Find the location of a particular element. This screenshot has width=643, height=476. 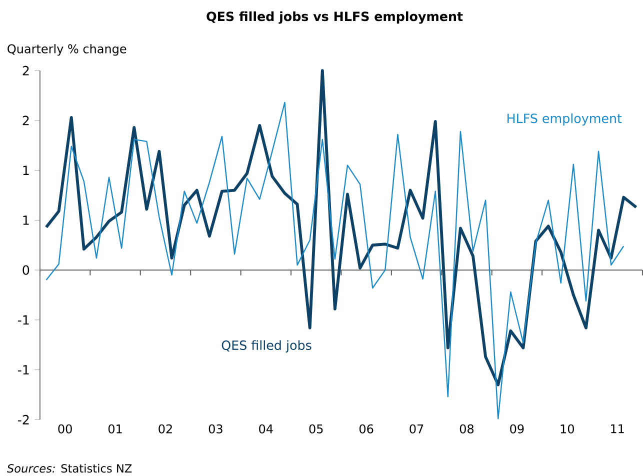

x-tick-label: 07 is located at coordinates (417, 429).